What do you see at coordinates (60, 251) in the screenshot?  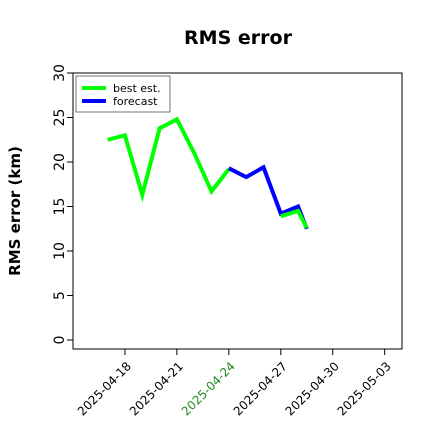 I see `y-tick-label: 10` at bounding box center [60, 251].